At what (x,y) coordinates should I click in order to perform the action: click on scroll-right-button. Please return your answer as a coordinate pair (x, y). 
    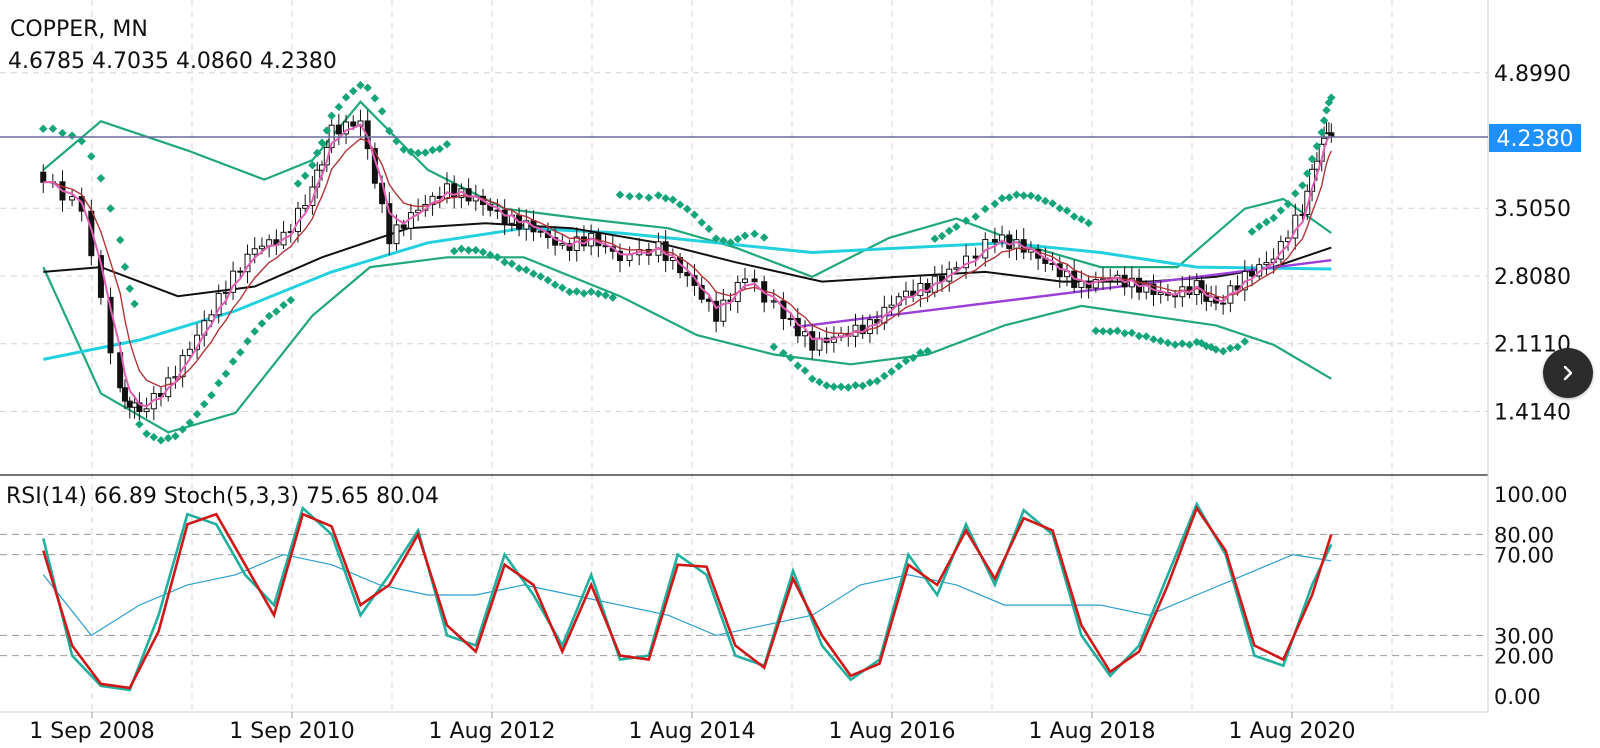
    Looking at the image, I should click on (1568, 373).